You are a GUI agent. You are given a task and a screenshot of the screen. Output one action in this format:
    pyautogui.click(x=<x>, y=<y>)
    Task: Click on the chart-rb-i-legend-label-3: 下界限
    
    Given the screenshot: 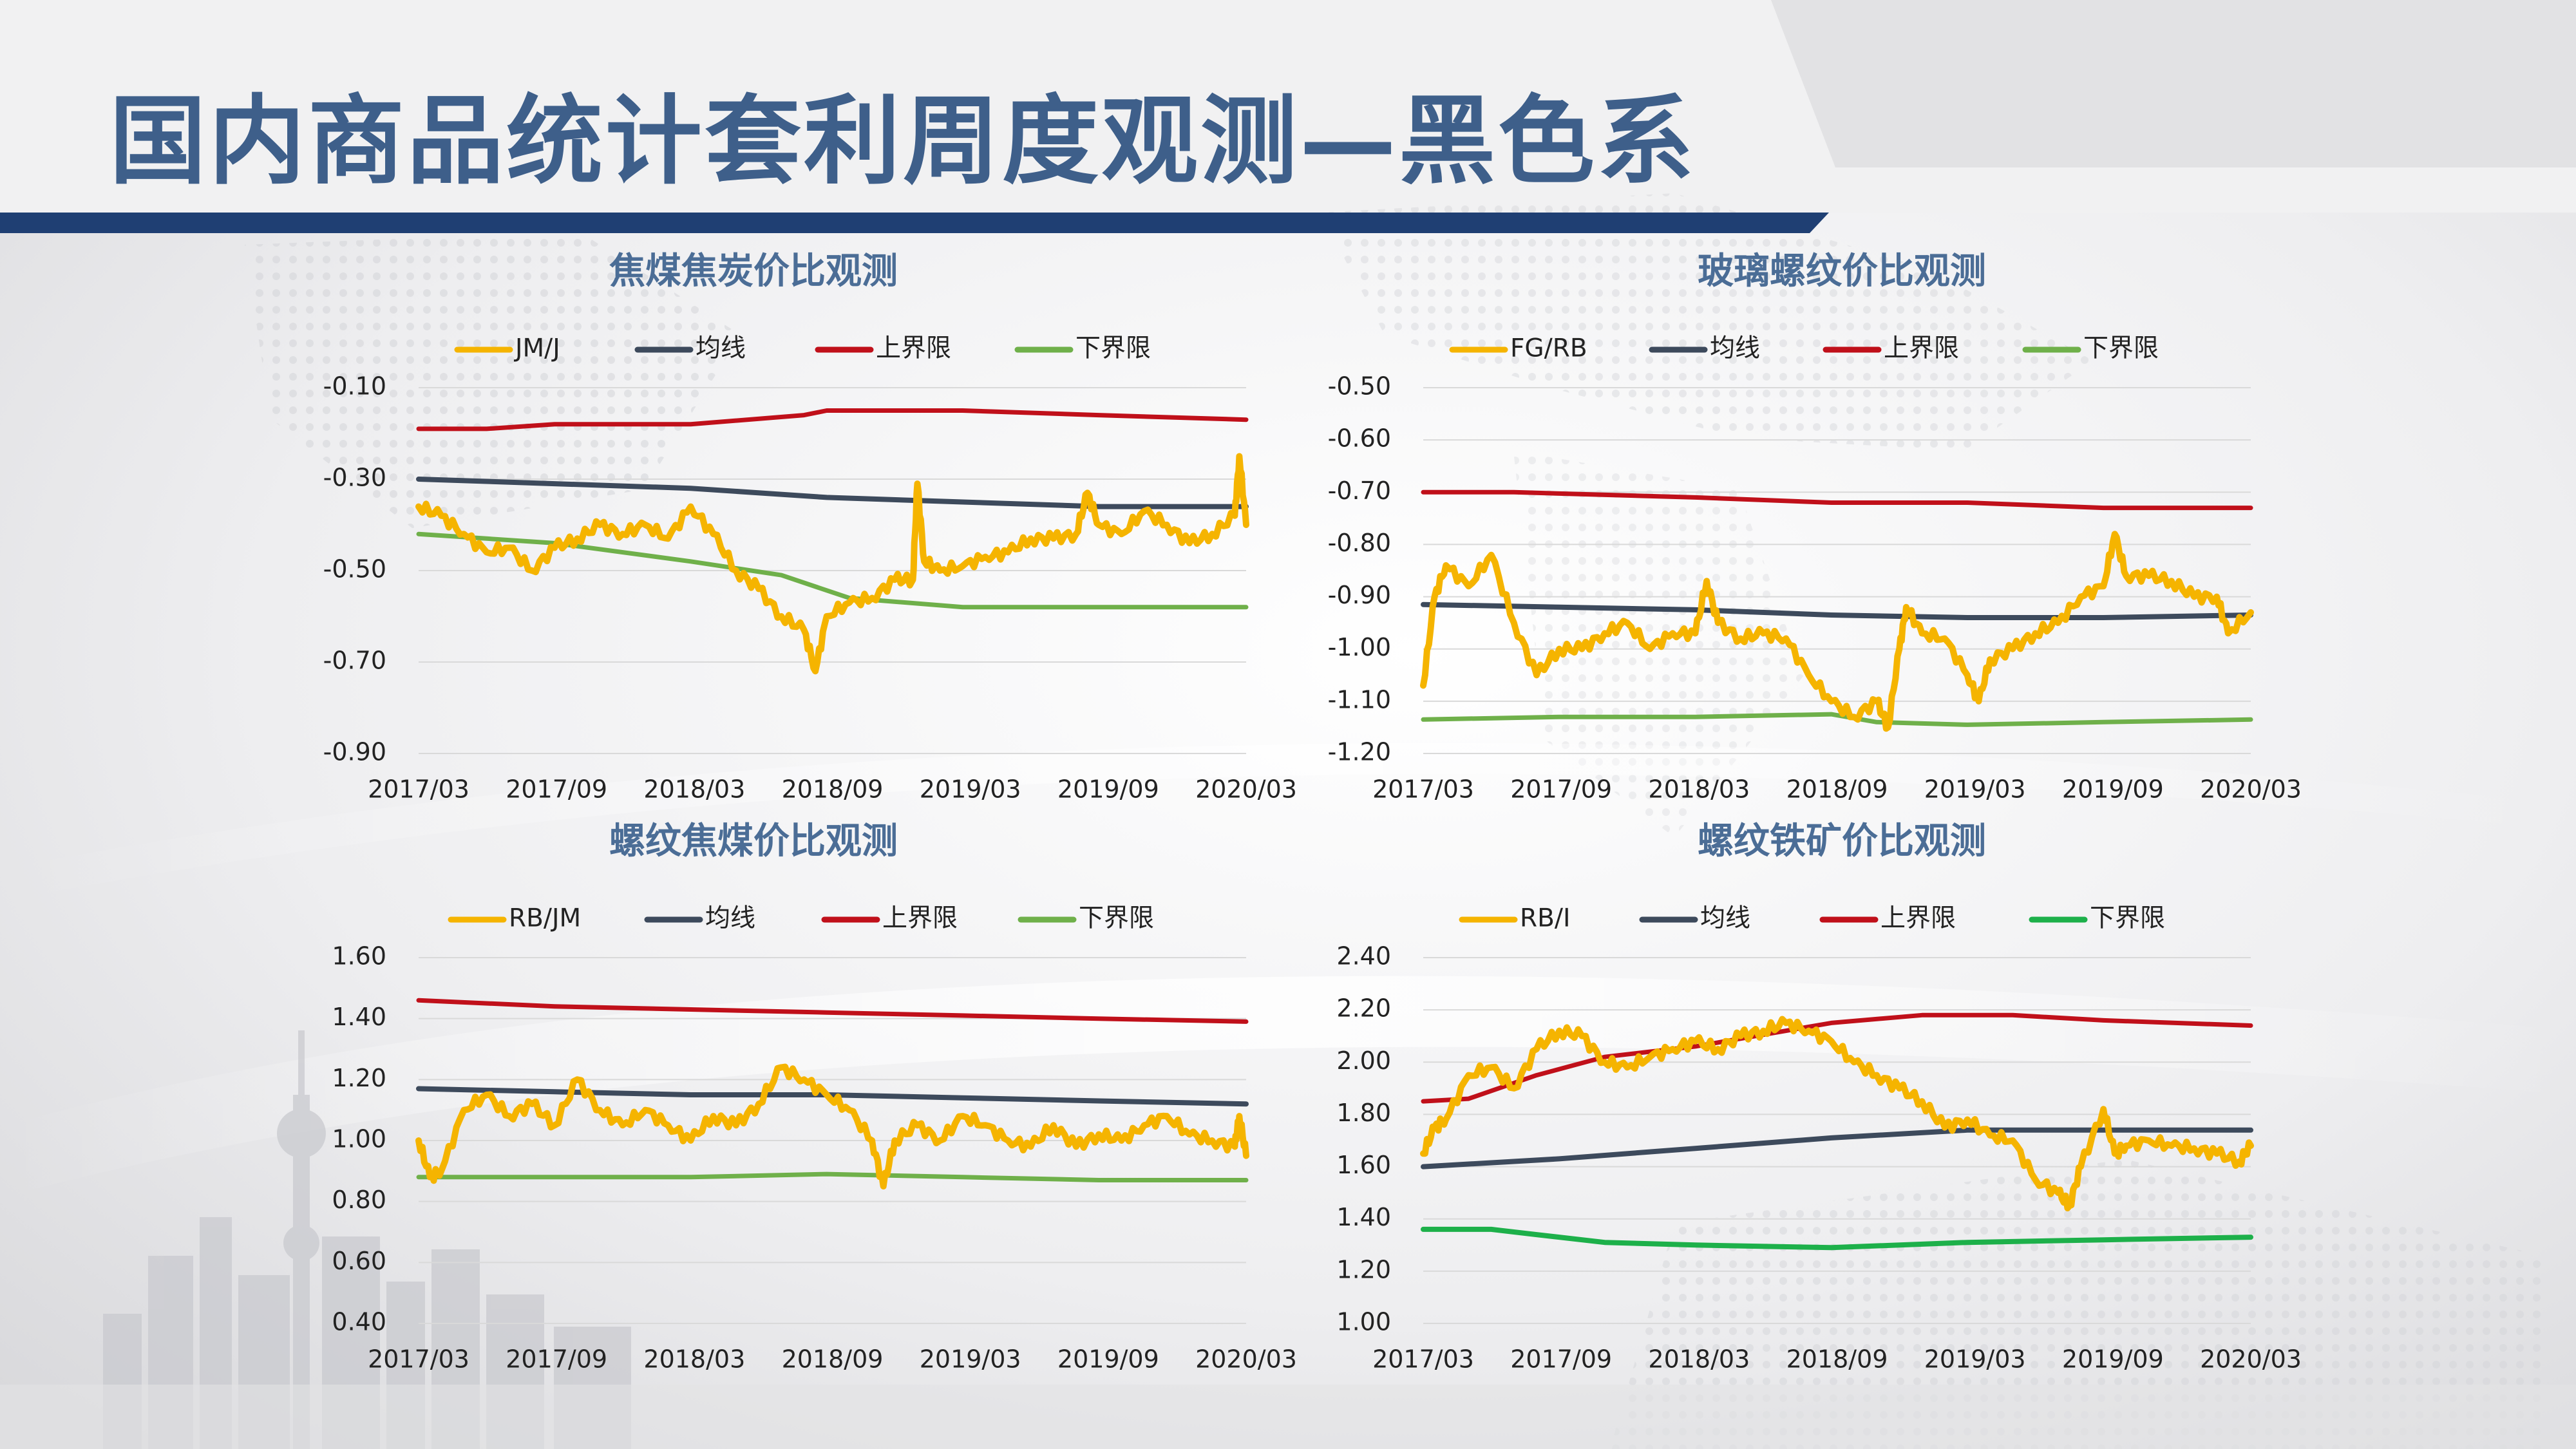 What is the action you would take?
    pyautogui.click(x=2127, y=918)
    